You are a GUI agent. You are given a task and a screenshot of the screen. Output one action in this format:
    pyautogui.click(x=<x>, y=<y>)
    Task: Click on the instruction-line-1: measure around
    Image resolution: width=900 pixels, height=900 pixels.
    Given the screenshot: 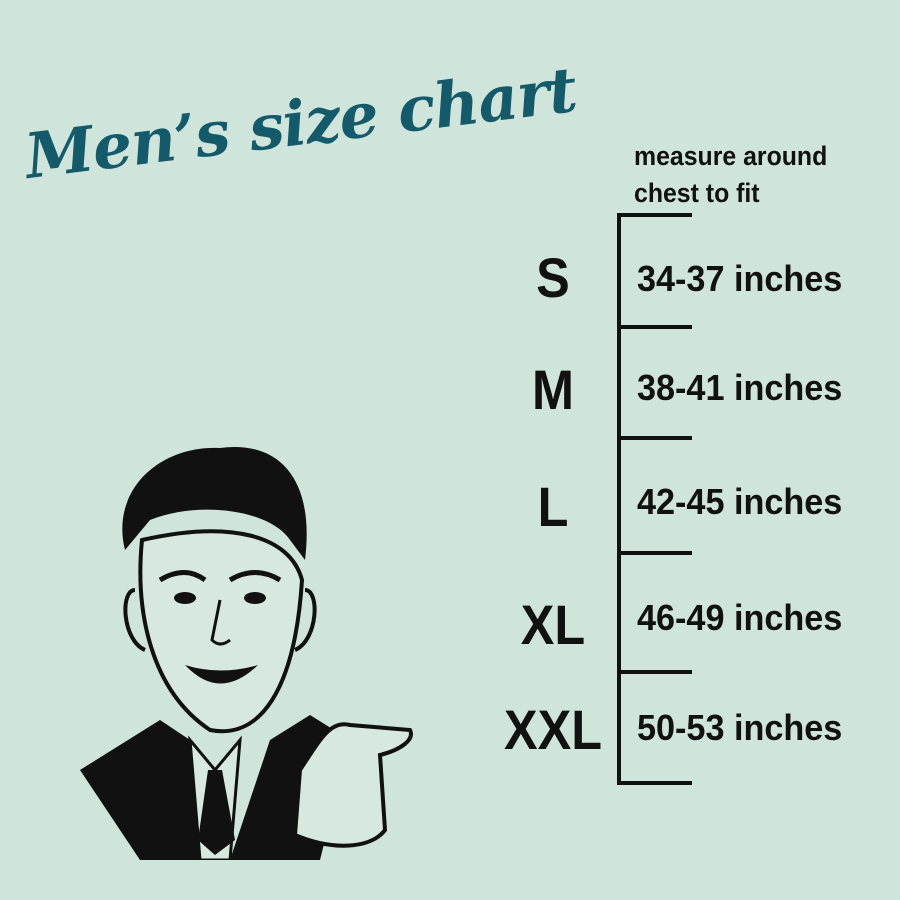 What is the action you would take?
    pyautogui.click(x=731, y=156)
    